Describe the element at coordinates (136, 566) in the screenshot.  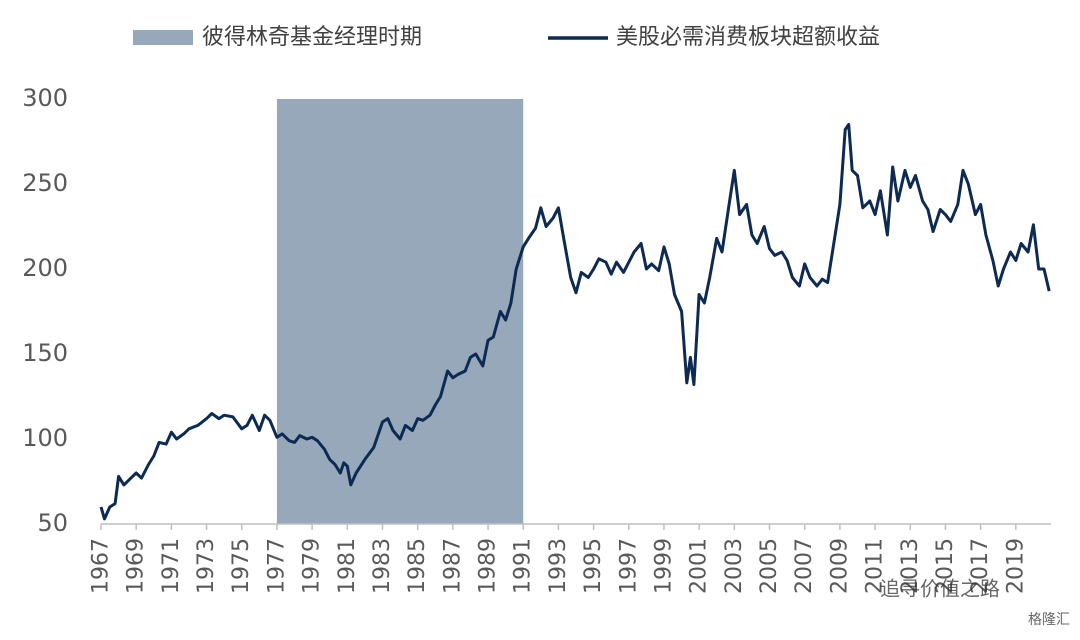
I see `x-tick-label: 1969` at that location.